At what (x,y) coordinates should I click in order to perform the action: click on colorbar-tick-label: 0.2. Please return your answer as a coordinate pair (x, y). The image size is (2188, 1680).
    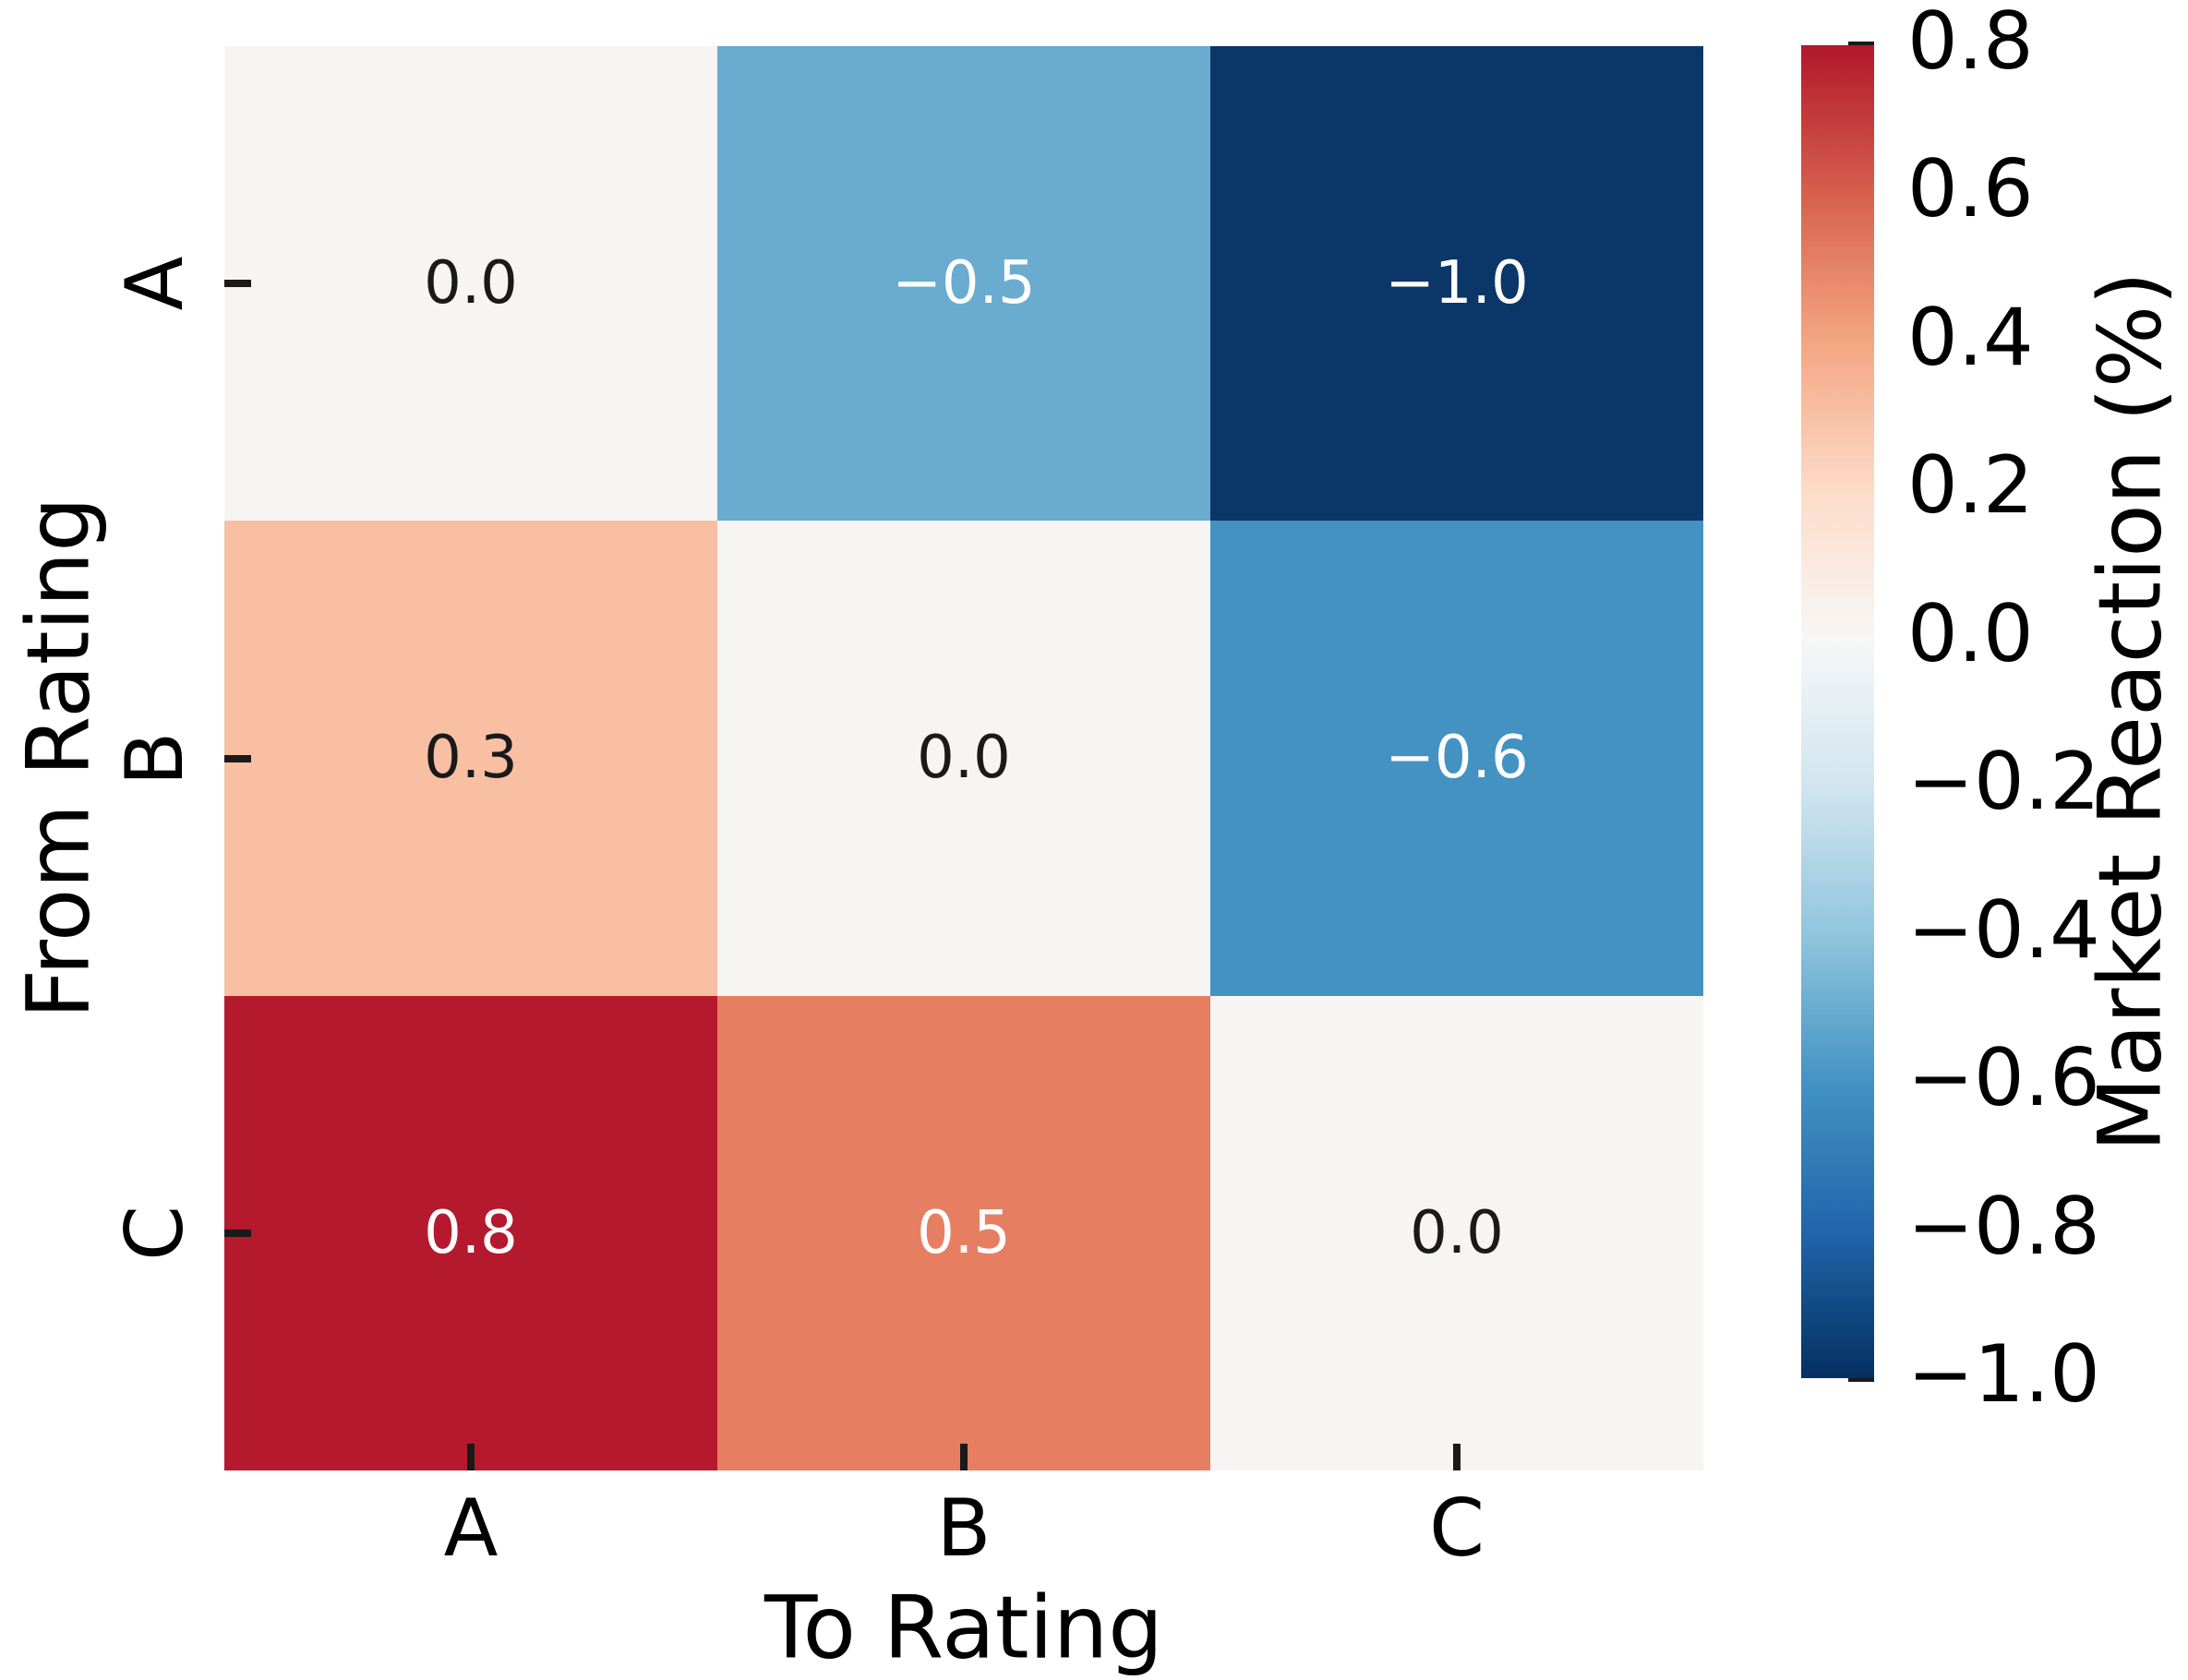
    Looking at the image, I should click on (1970, 486).